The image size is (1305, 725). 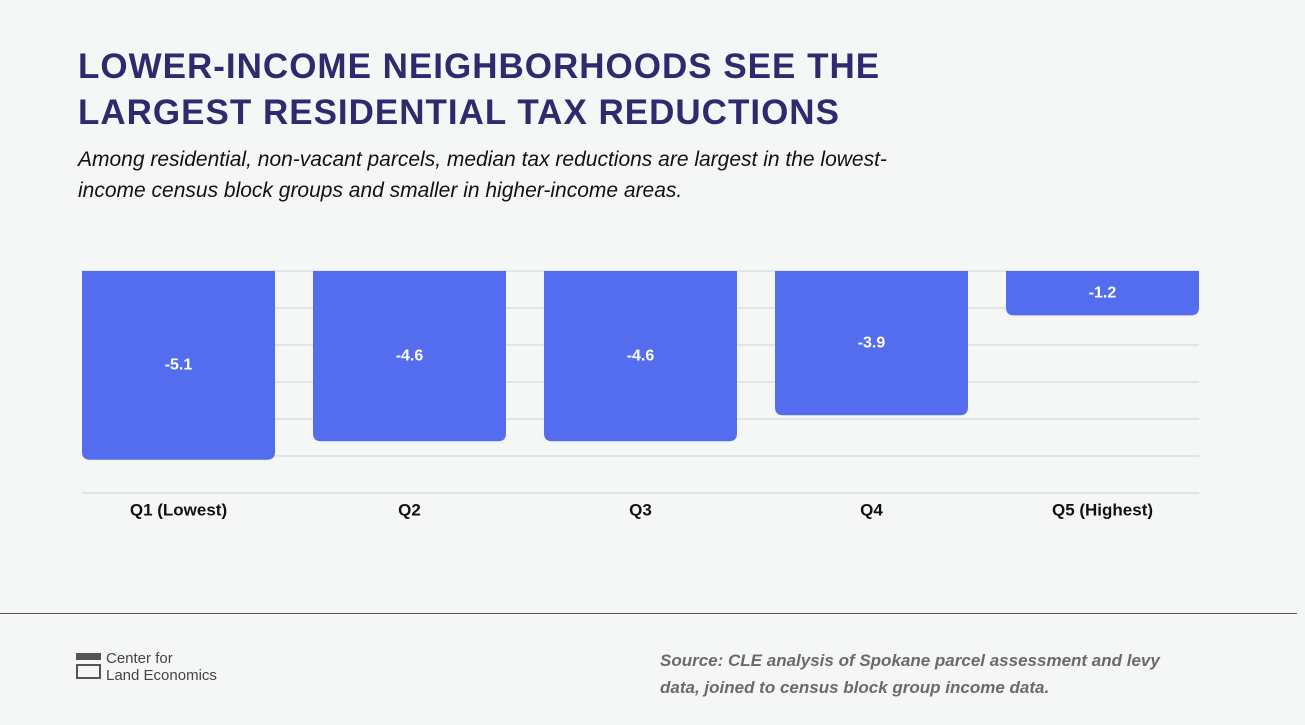 What do you see at coordinates (1102, 509) in the screenshot?
I see `x-tick-label: Q5 (Highest)` at bounding box center [1102, 509].